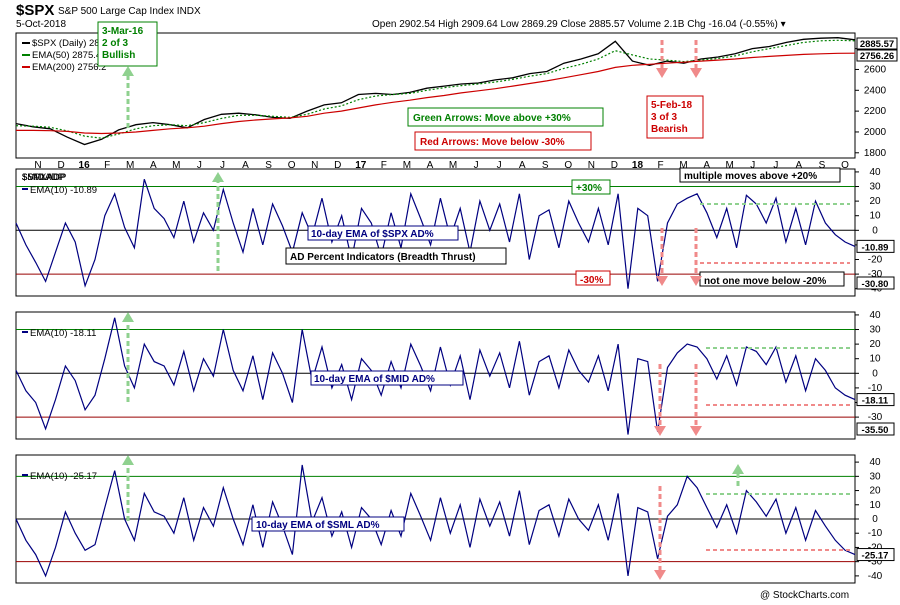  Describe the element at coordinates (35, 10) in the screenshot. I see `symbol-title: $SPX` at that location.